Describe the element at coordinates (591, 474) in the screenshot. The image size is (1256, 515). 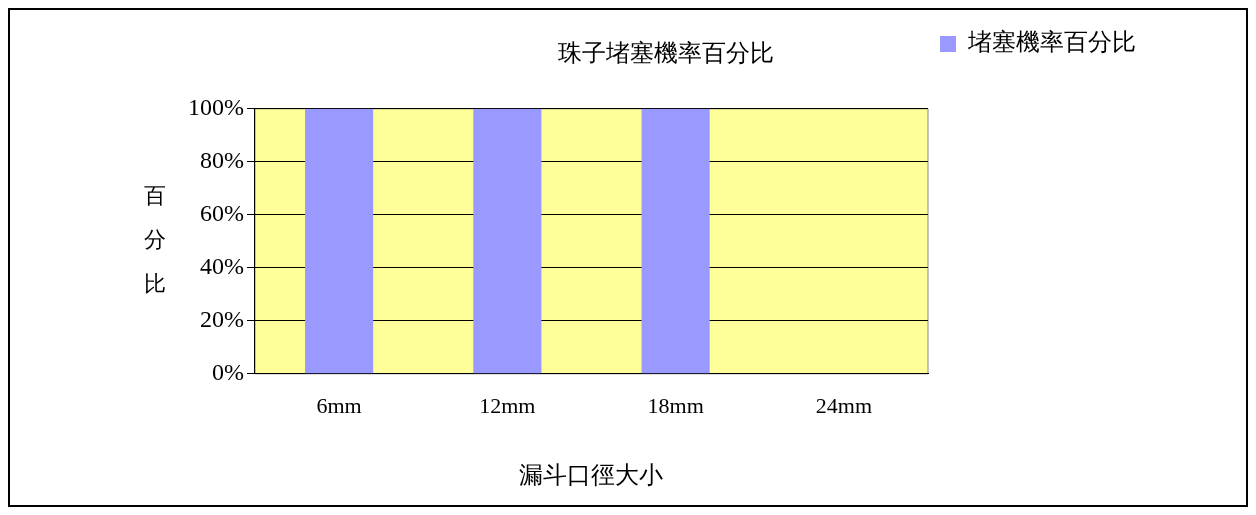
I see `x-axis-title: 漏斗口徑大小` at that location.